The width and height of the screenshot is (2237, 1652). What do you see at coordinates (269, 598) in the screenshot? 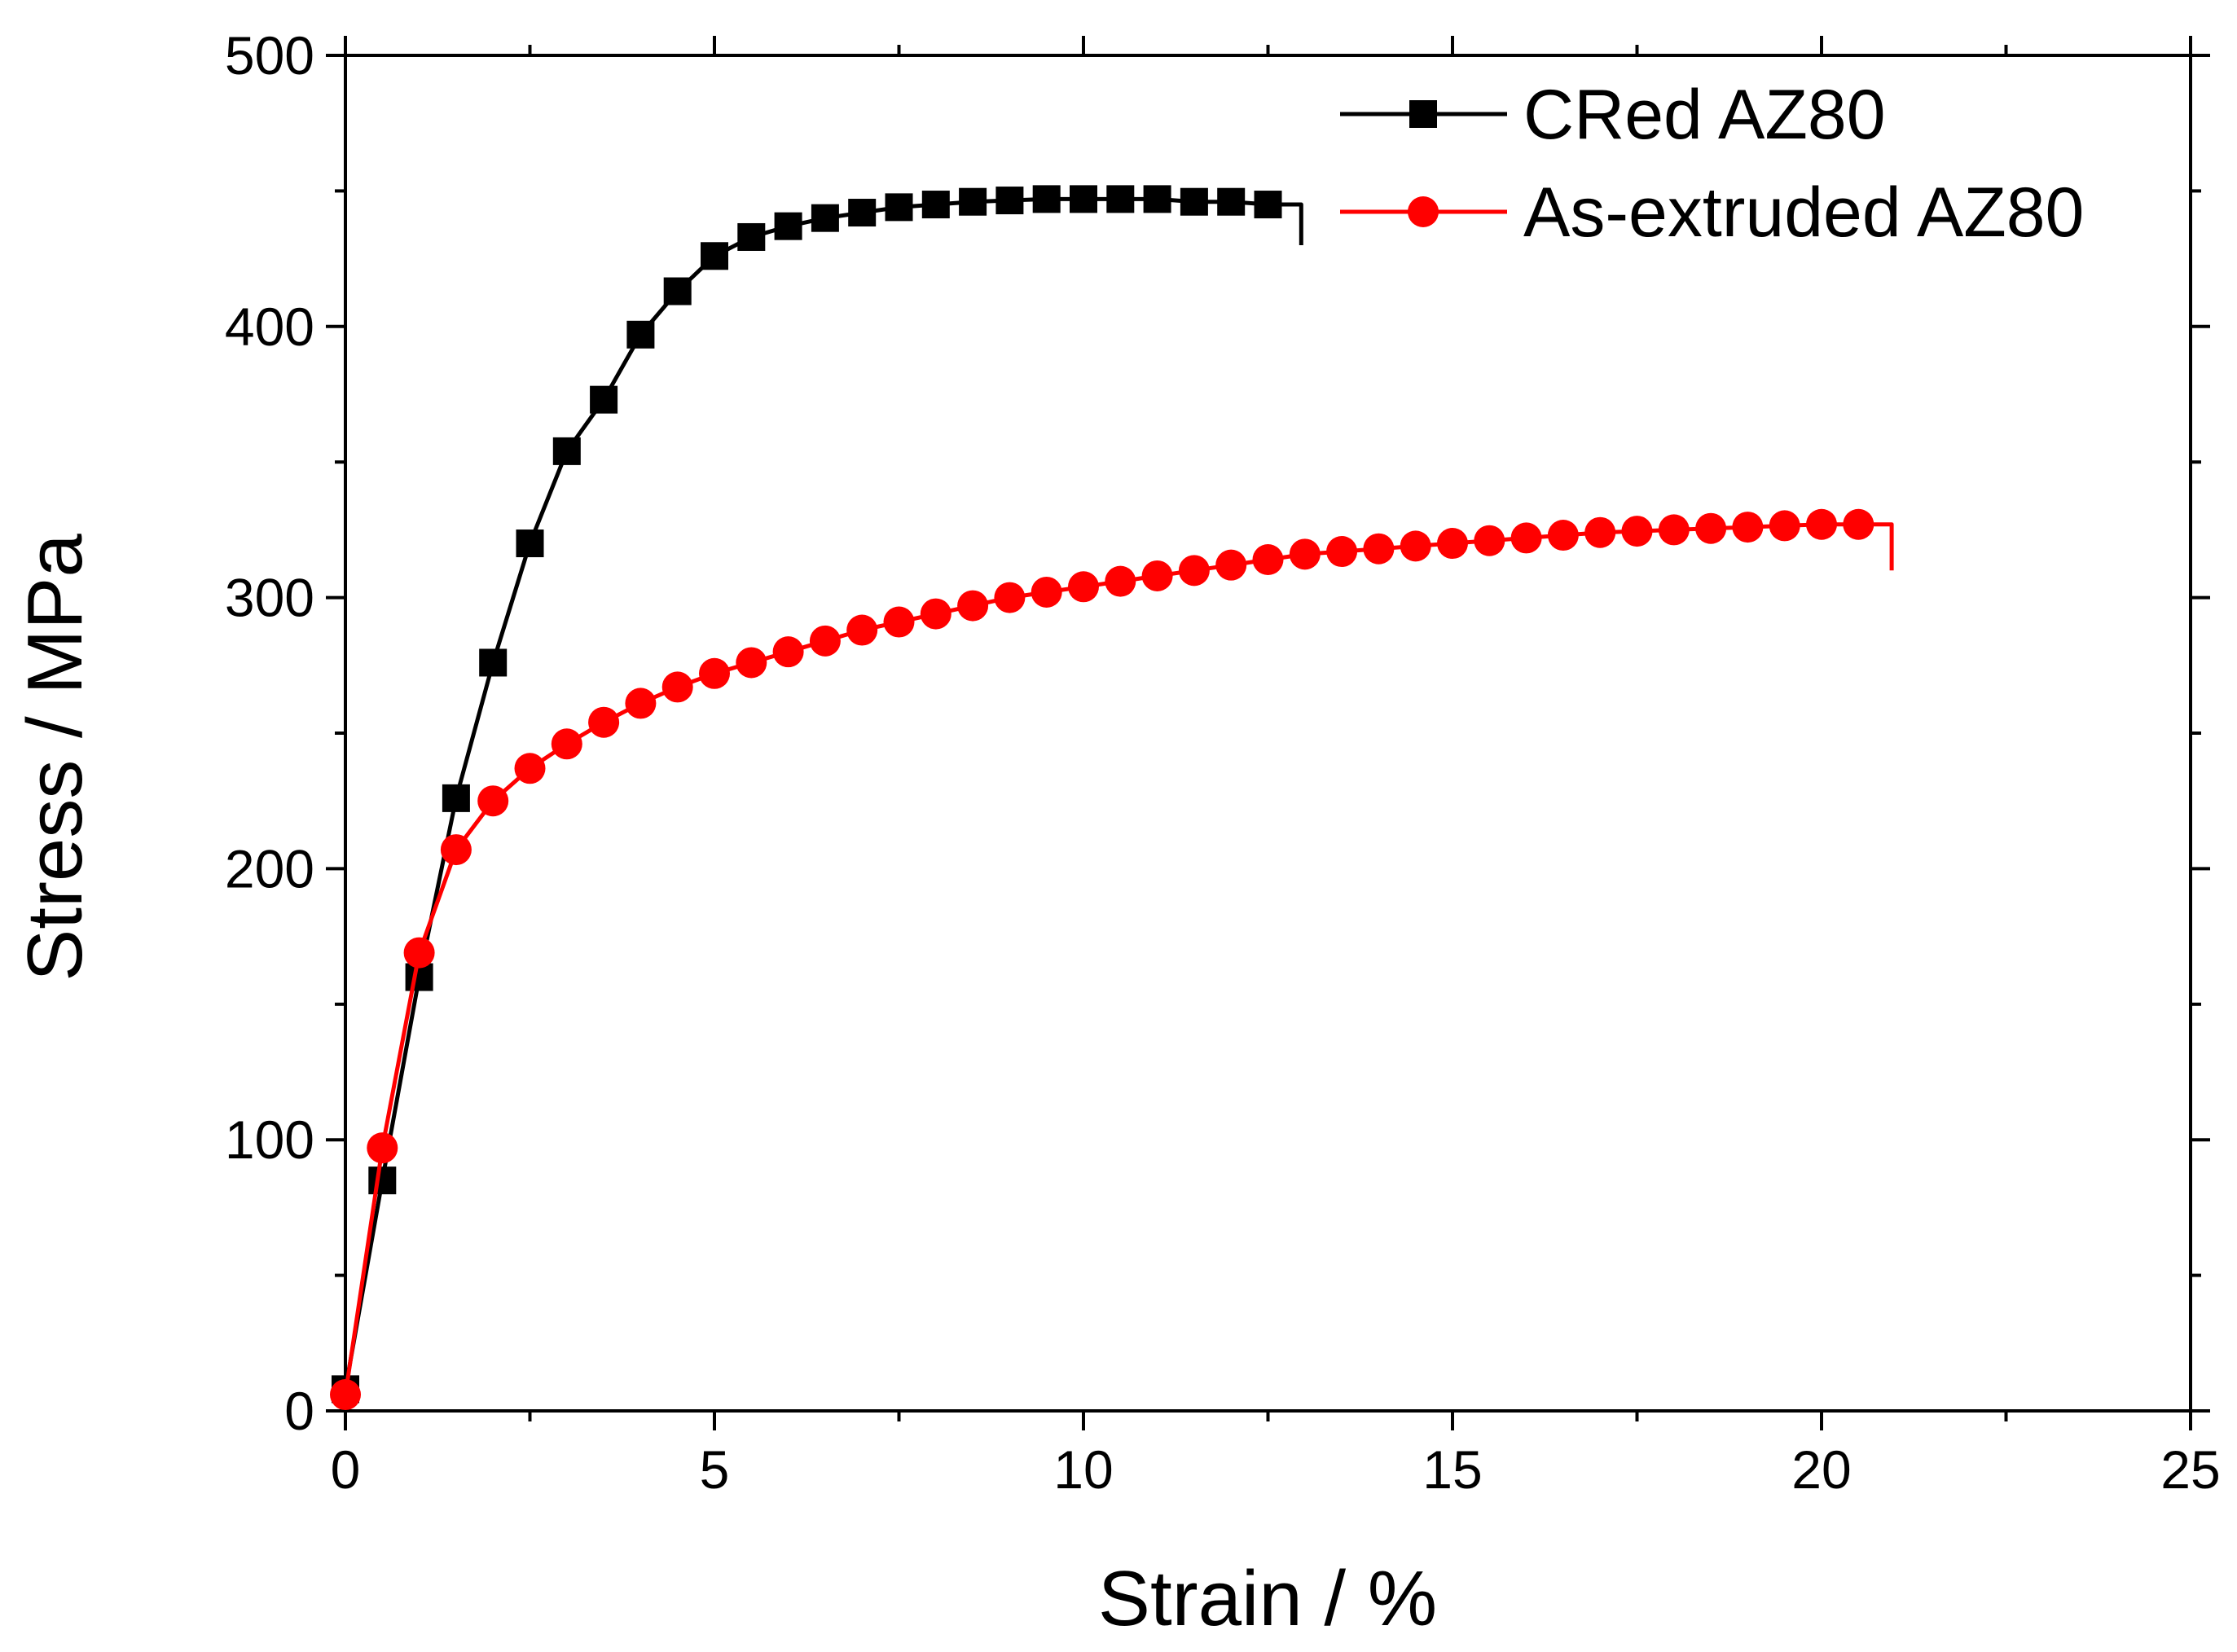
I see `y-tick-label: 300` at bounding box center [269, 598].